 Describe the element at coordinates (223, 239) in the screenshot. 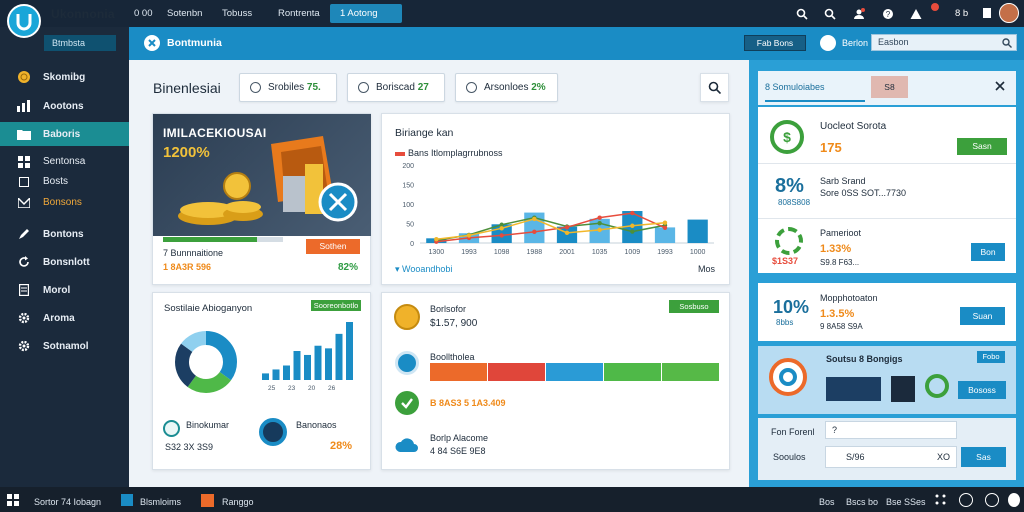

I see `hero-progress` at that location.